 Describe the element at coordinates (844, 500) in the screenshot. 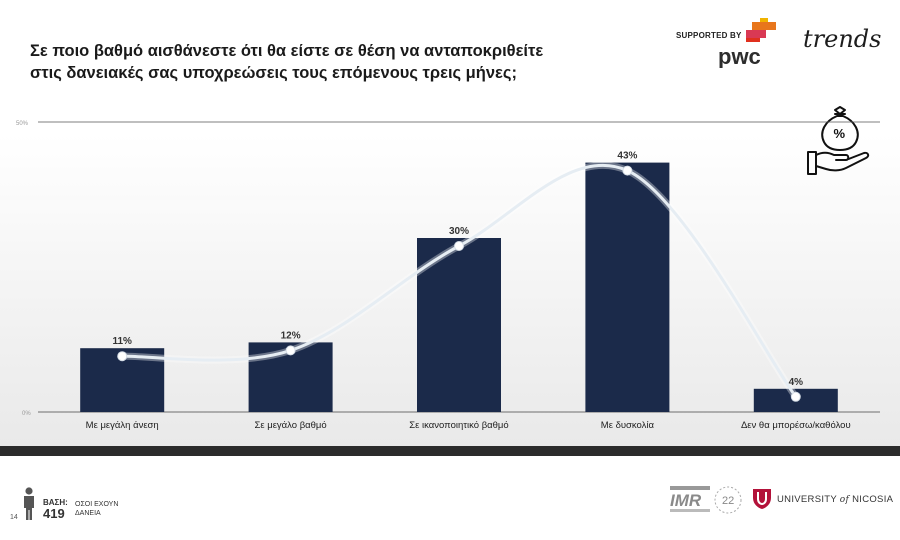

I see `university-of: of` at that location.